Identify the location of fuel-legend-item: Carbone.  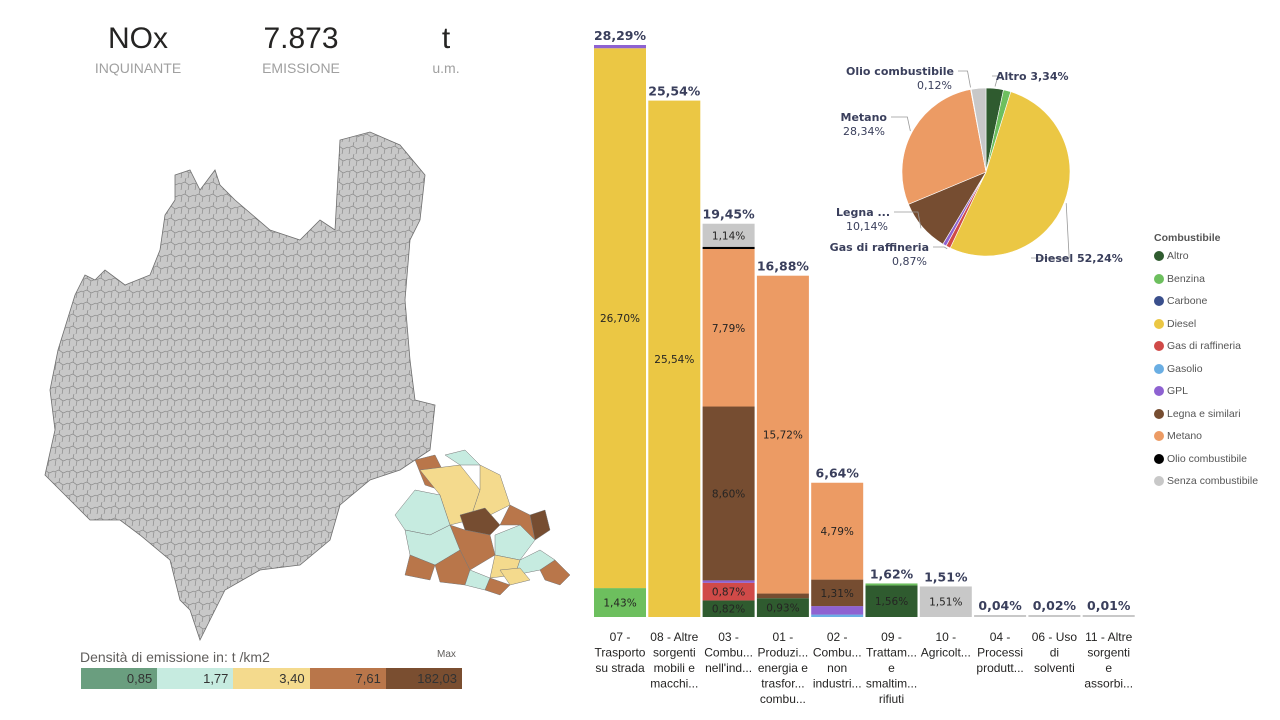
(1206, 306).